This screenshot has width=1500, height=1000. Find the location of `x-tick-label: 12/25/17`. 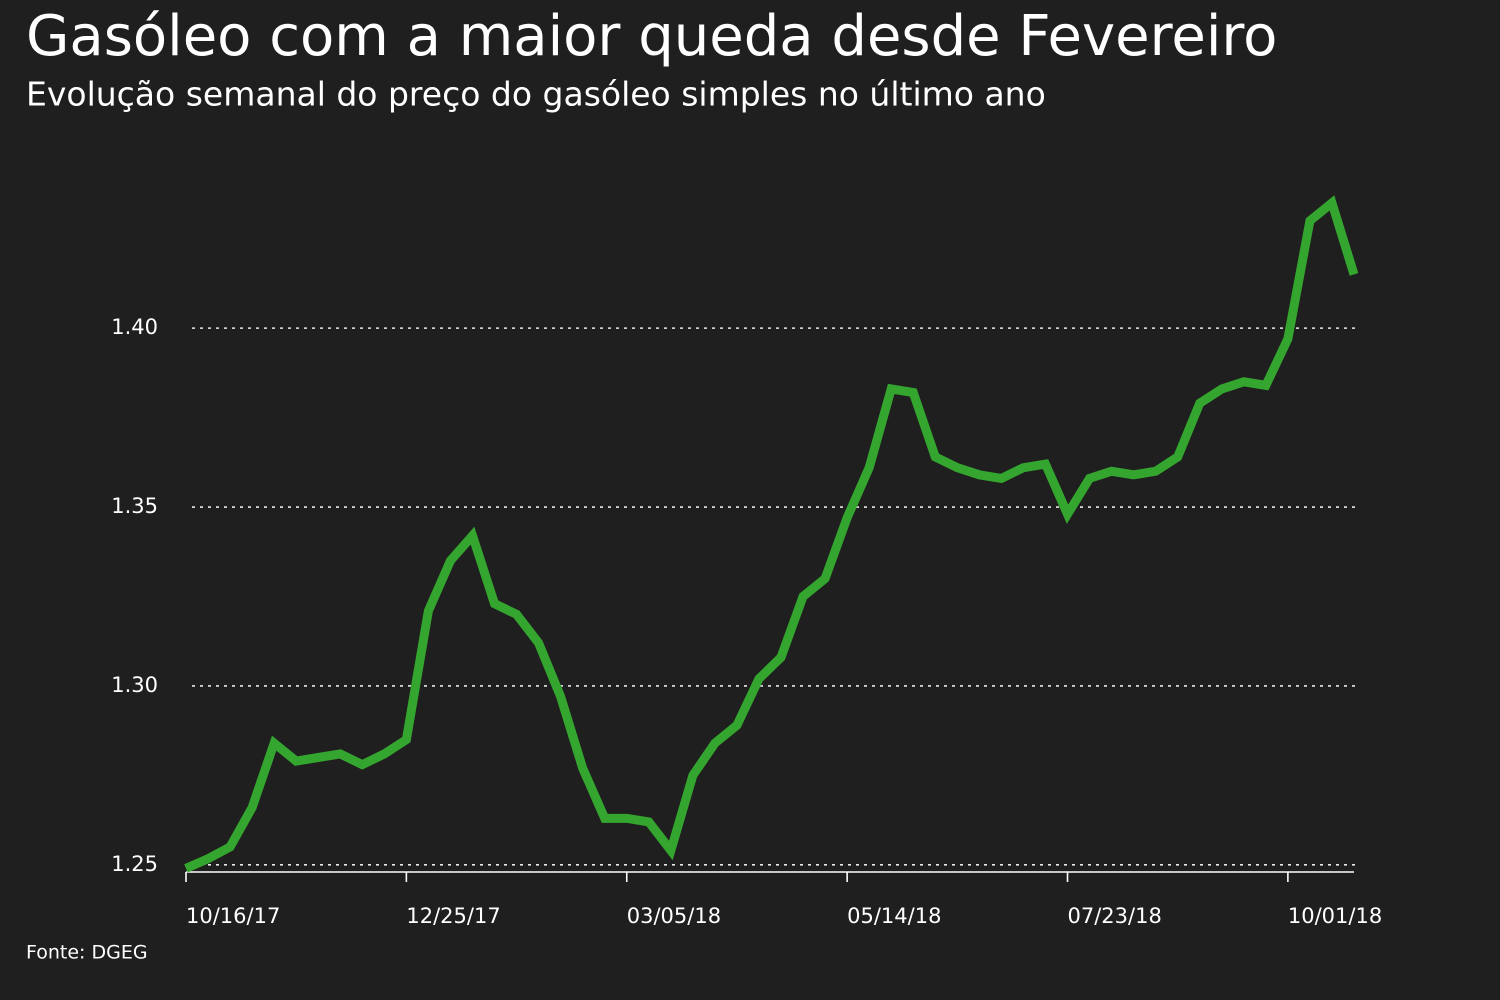

x-tick-label: 12/25/17 is located at coordinates (453, 916).